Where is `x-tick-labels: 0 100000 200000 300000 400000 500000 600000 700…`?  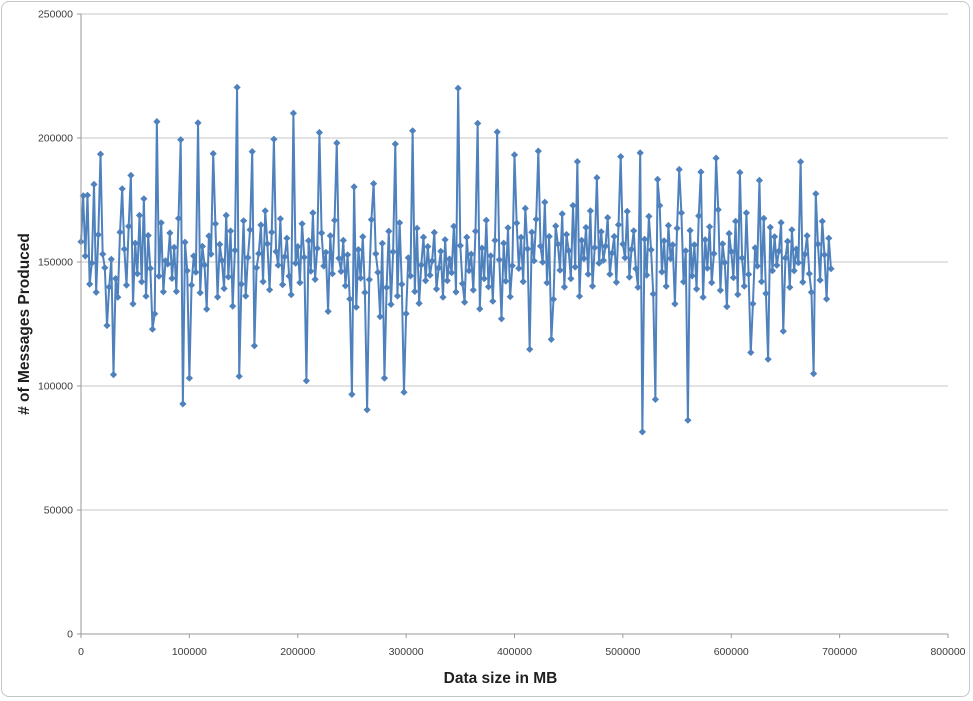 x-tick-labels: 0 100000 200000 300000 400000 500000 600000 700… is located at coordinates (522, 646).